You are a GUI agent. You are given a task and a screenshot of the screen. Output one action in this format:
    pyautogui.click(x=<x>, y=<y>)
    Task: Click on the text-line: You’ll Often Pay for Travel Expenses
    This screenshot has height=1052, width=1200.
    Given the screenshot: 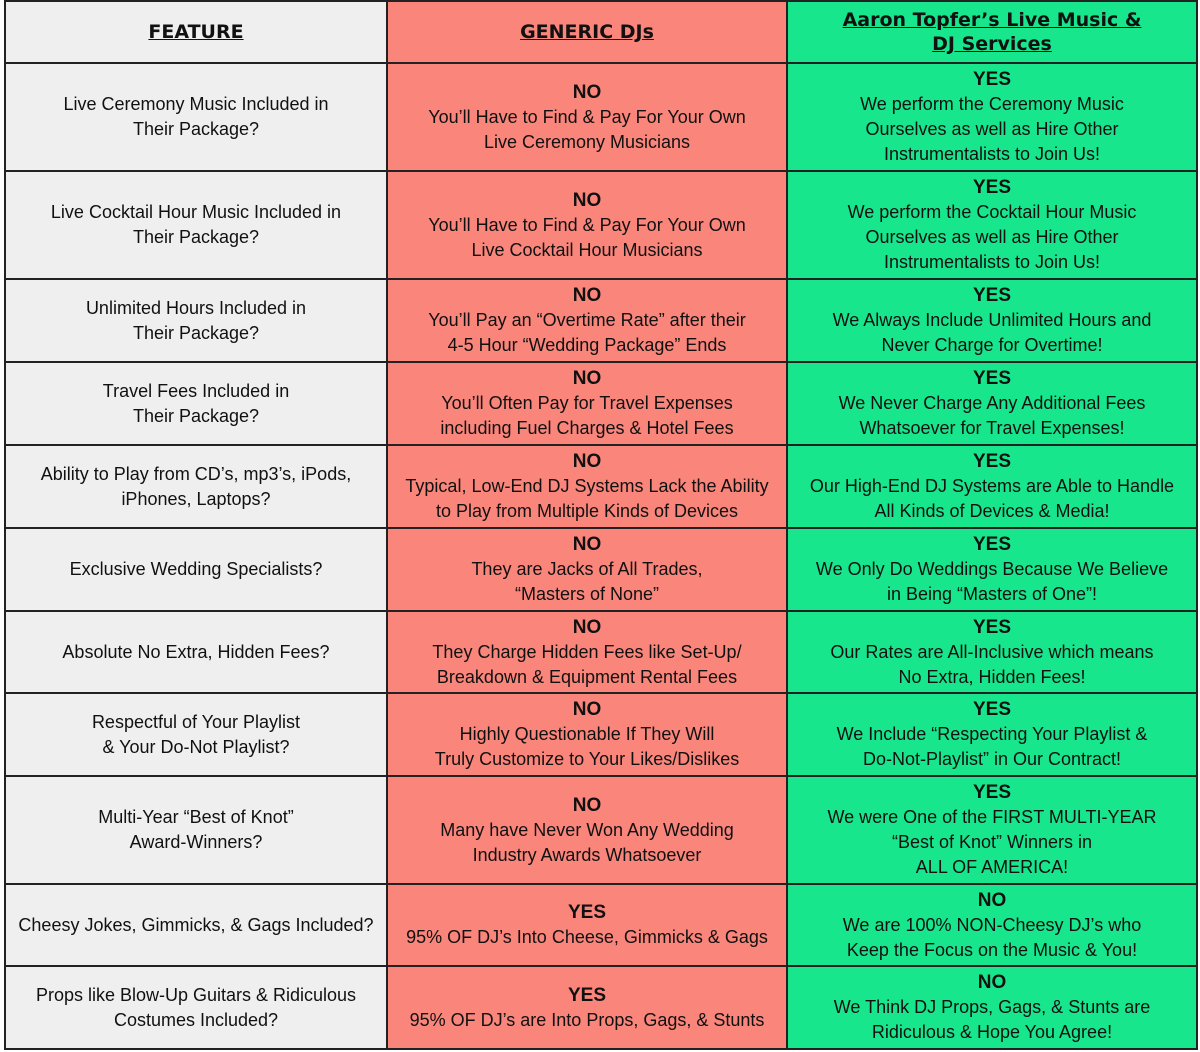 What is the action you would take?
    pyautogui.click(x=587, y=403)
    